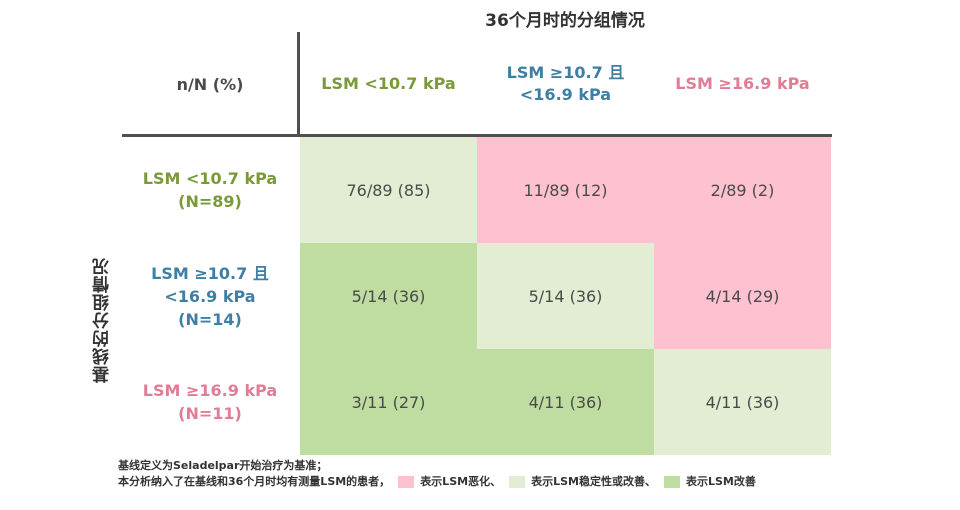 The image size is (960, 510). I want to click on column-header-1: LSM <10.7 kPa, so click(388, 83).